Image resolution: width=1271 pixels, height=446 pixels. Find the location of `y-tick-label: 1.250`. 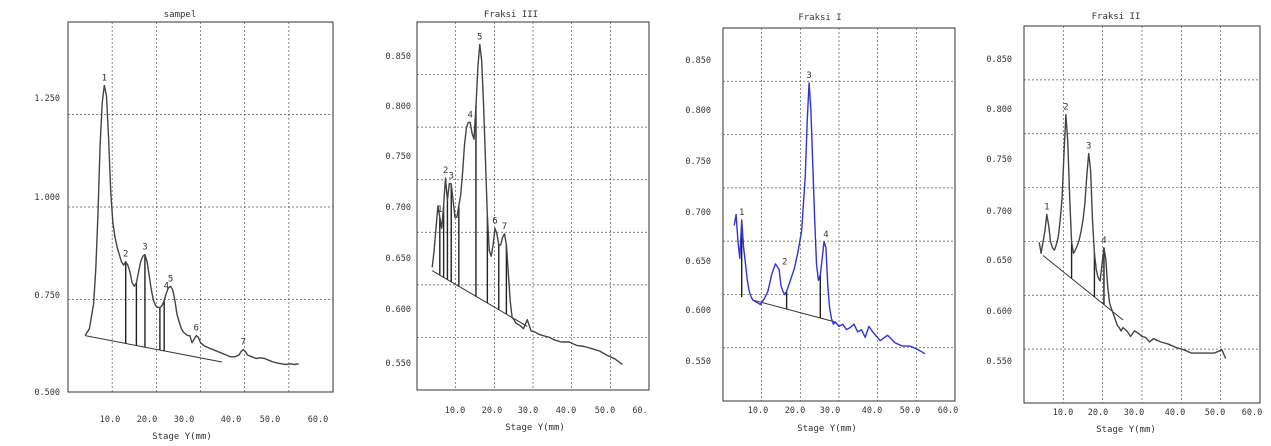

y-tick-label: 1.250 is located at coordinates (47, 99).